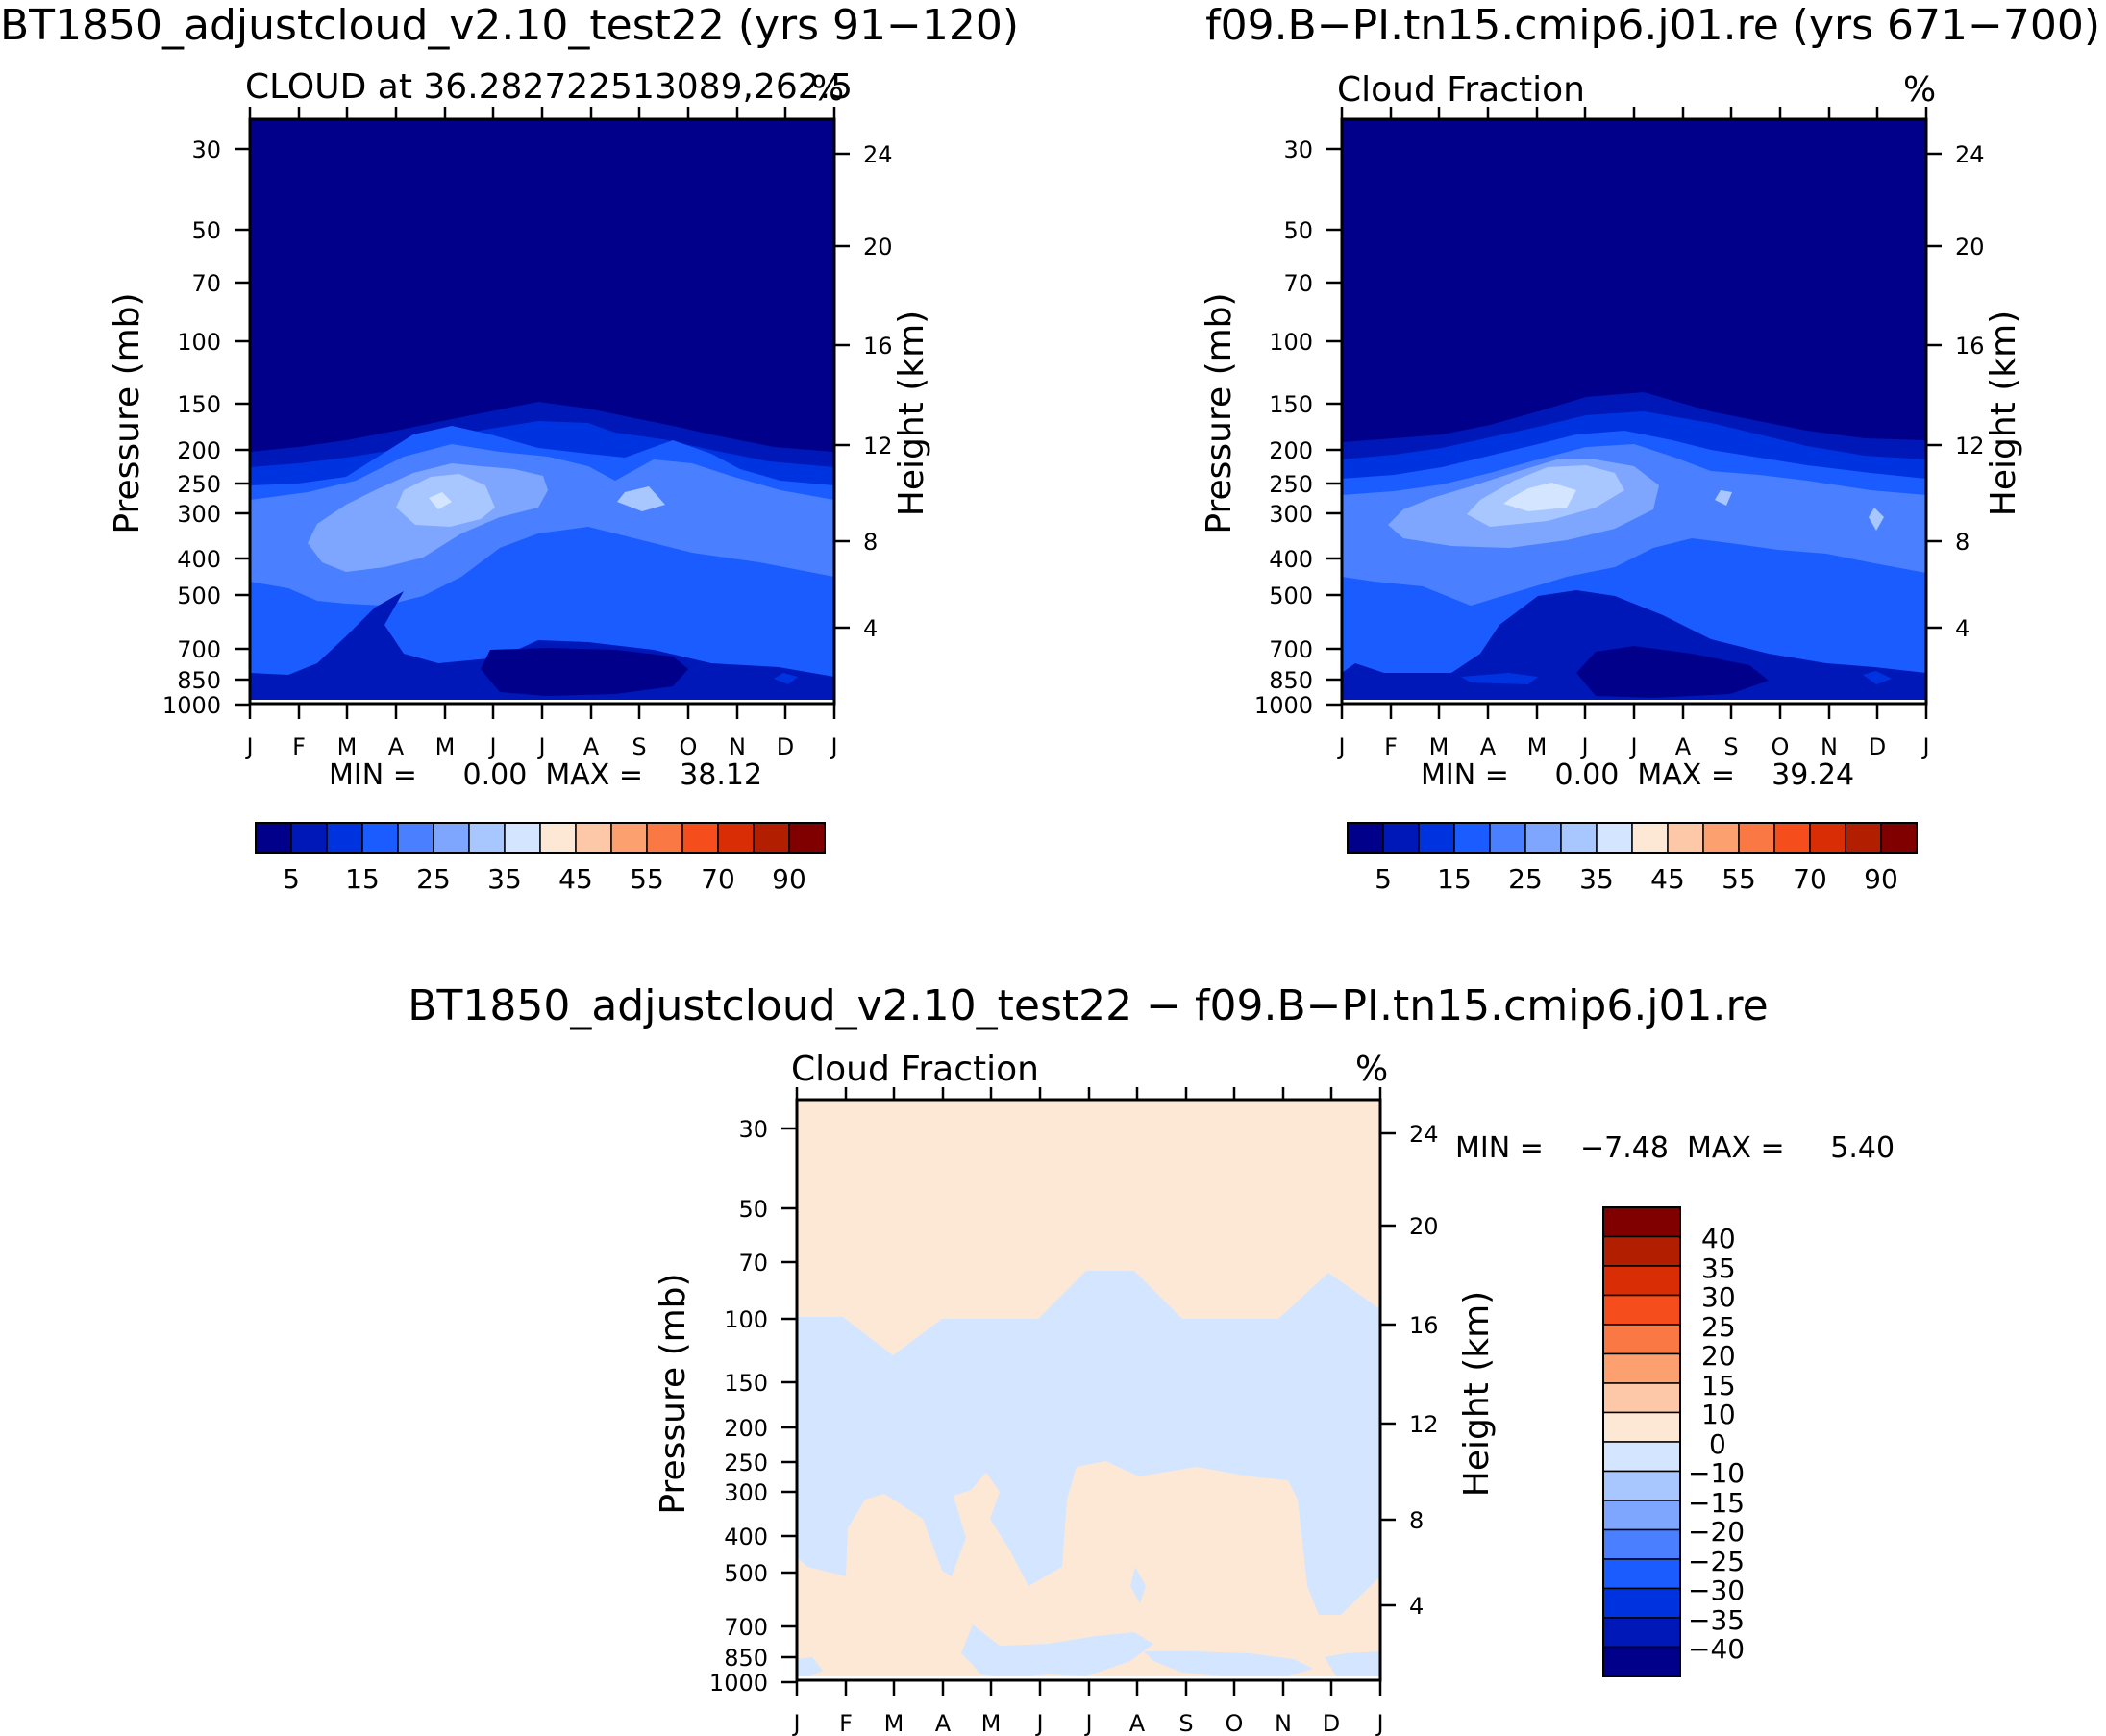 Image resolution: width=2106 pixels, height=1736 pixels. What do you see at coordinates (1718, 1356) in the screenshot?
I see `colorbar-label: 20` at bounding box center [1718, 1356].